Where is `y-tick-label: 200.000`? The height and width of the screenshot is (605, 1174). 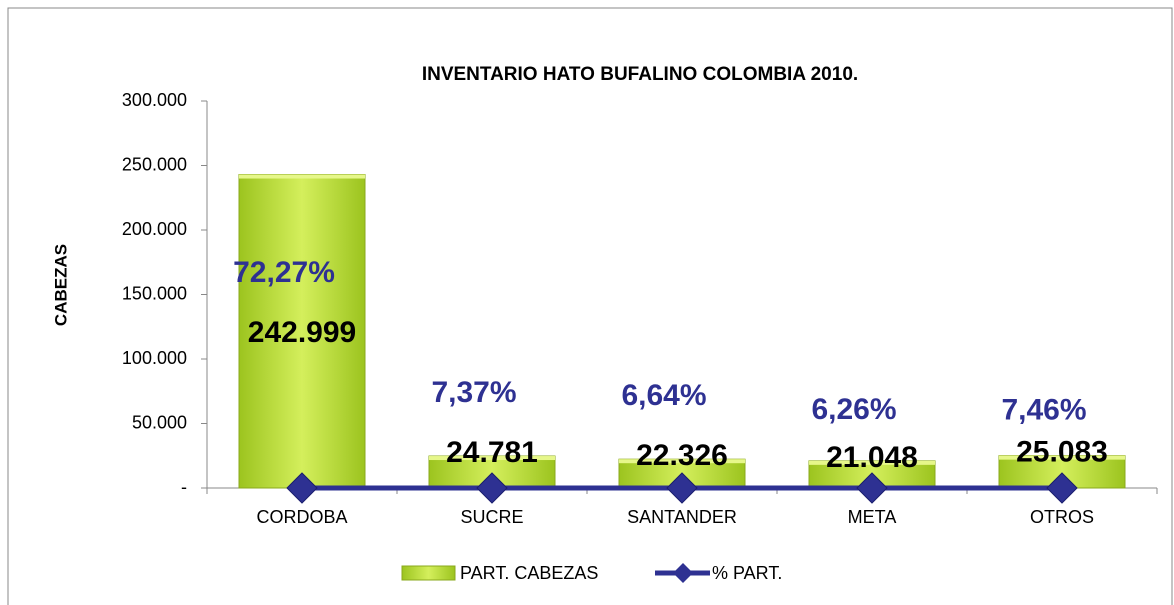 y-tick-label: 200.000 is located at coordinates (154, 229).